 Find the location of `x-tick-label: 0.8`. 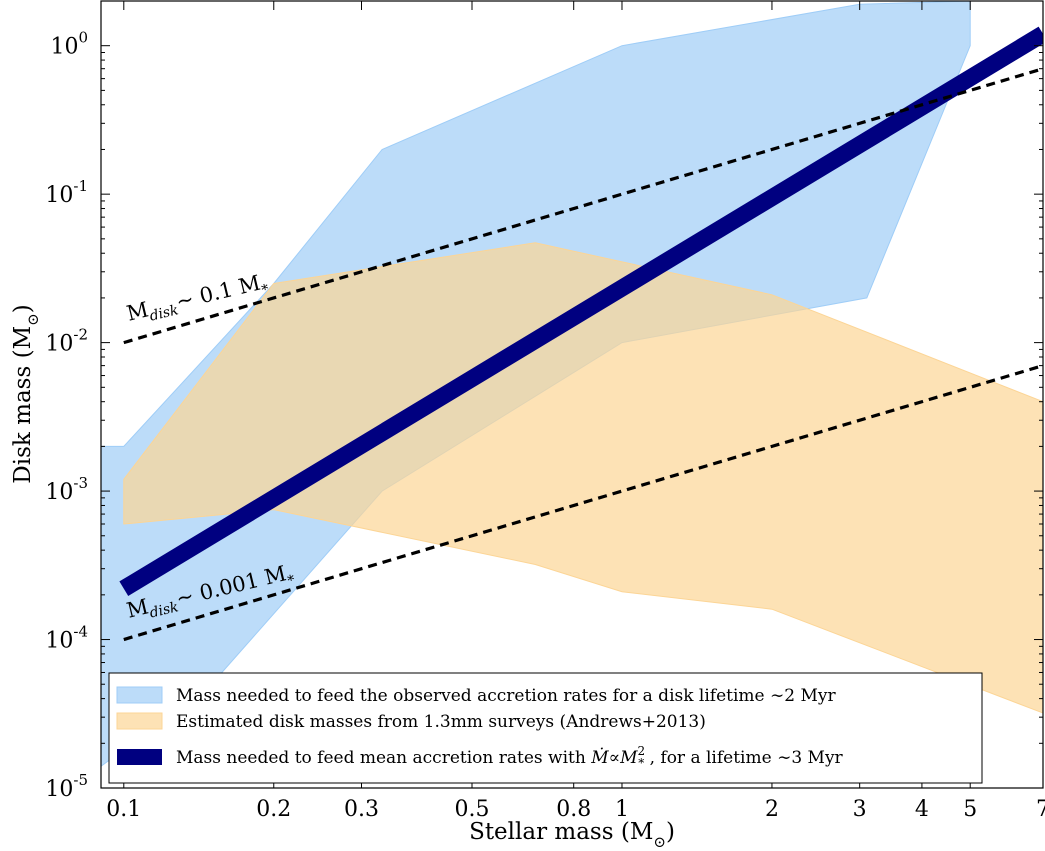

x-tick-label: 0.8 is located at coordinates (573, 809).